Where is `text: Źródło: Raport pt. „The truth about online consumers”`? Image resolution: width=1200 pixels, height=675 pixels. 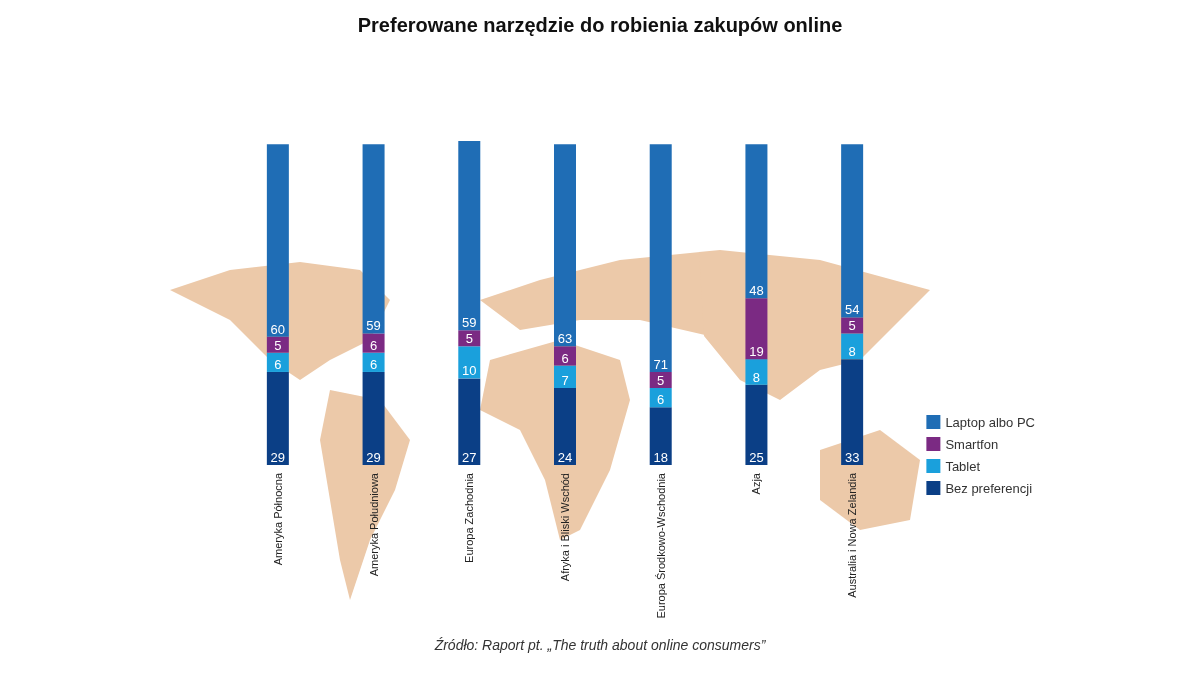 text: Źródło: Raport pt. „The truth about online consumers” is located at coordinates (600, 645).